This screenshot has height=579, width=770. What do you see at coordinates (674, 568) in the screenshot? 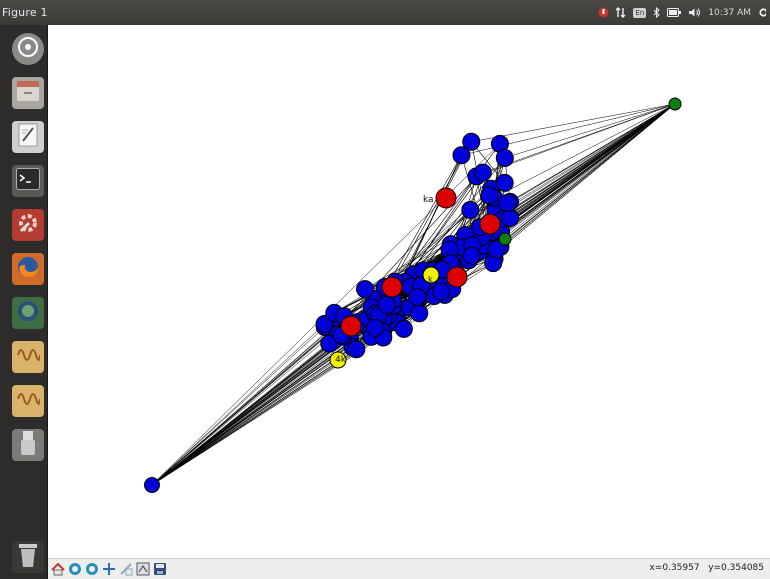
I see `cursor-x: x=0.35957` at bounding box center [674, 568].